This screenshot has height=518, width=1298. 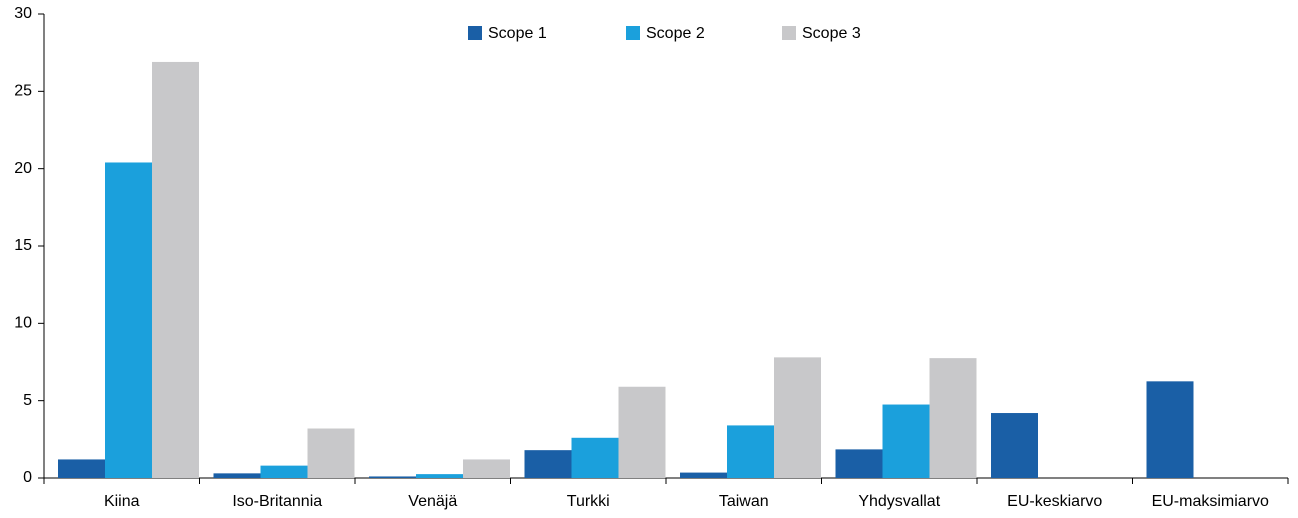 What do you see at coordinates (27, 477) in the screenshot?
I see `y-tick-label: 0` at bounding box center [27, 477].